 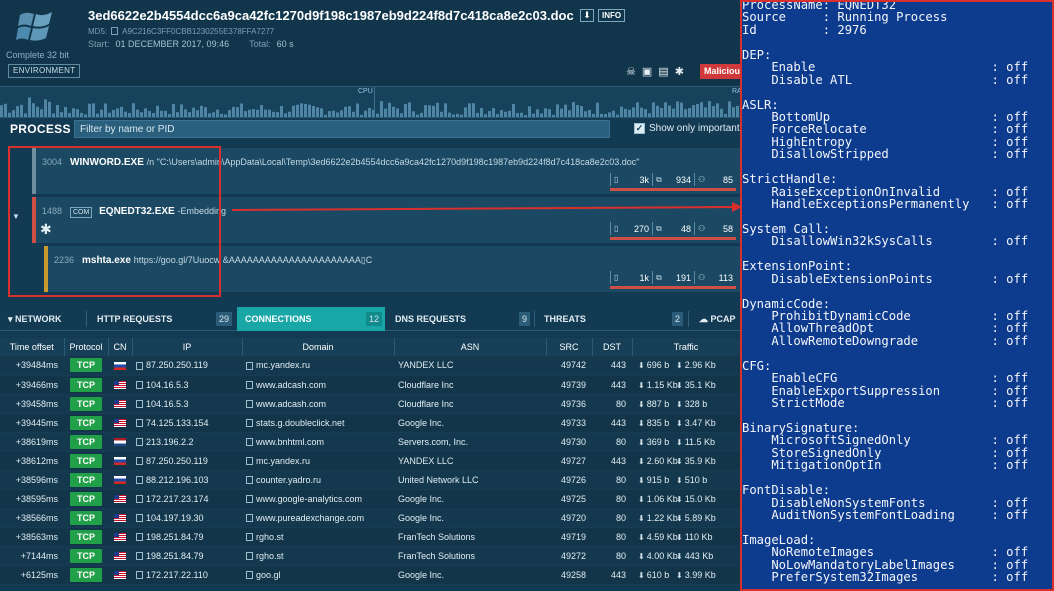 What do you see at coordinates (86, 347) in the screenshot?
I see `col-protocol: Protocol` at bounding box center [86, 347].